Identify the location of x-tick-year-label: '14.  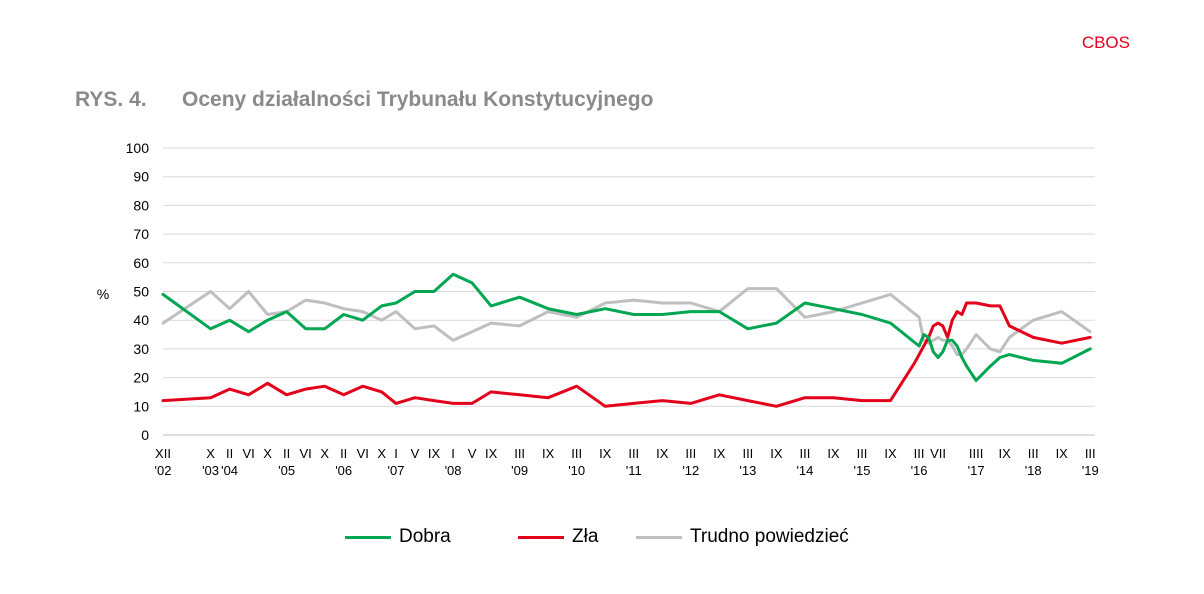
(804, 470).